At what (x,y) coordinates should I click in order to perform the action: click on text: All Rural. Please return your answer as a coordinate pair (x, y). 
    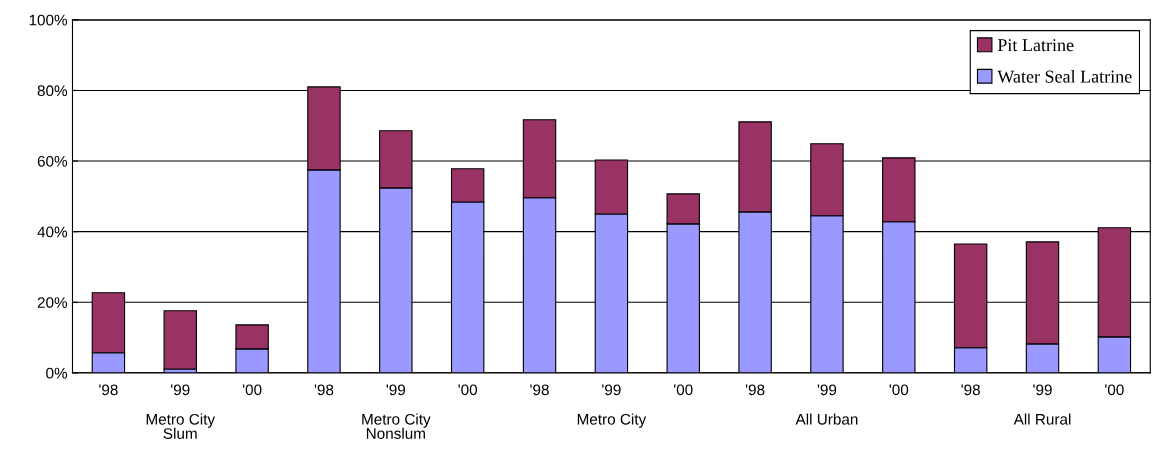
    Looking at the image, I should click on (1042, 419).